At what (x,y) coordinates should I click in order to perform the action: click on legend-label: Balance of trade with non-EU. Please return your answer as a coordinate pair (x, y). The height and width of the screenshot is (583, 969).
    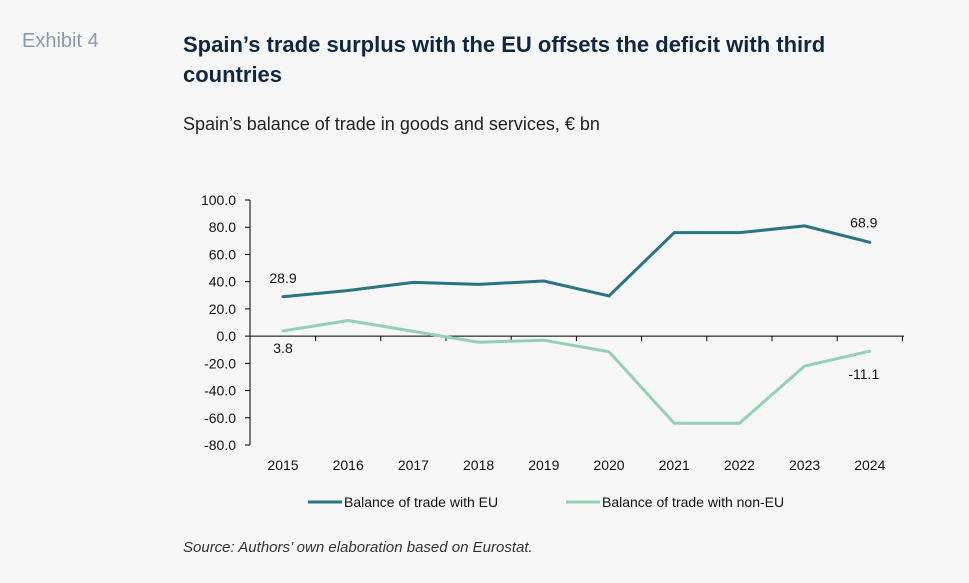
    Looking at the image, I should click on (693, 502).